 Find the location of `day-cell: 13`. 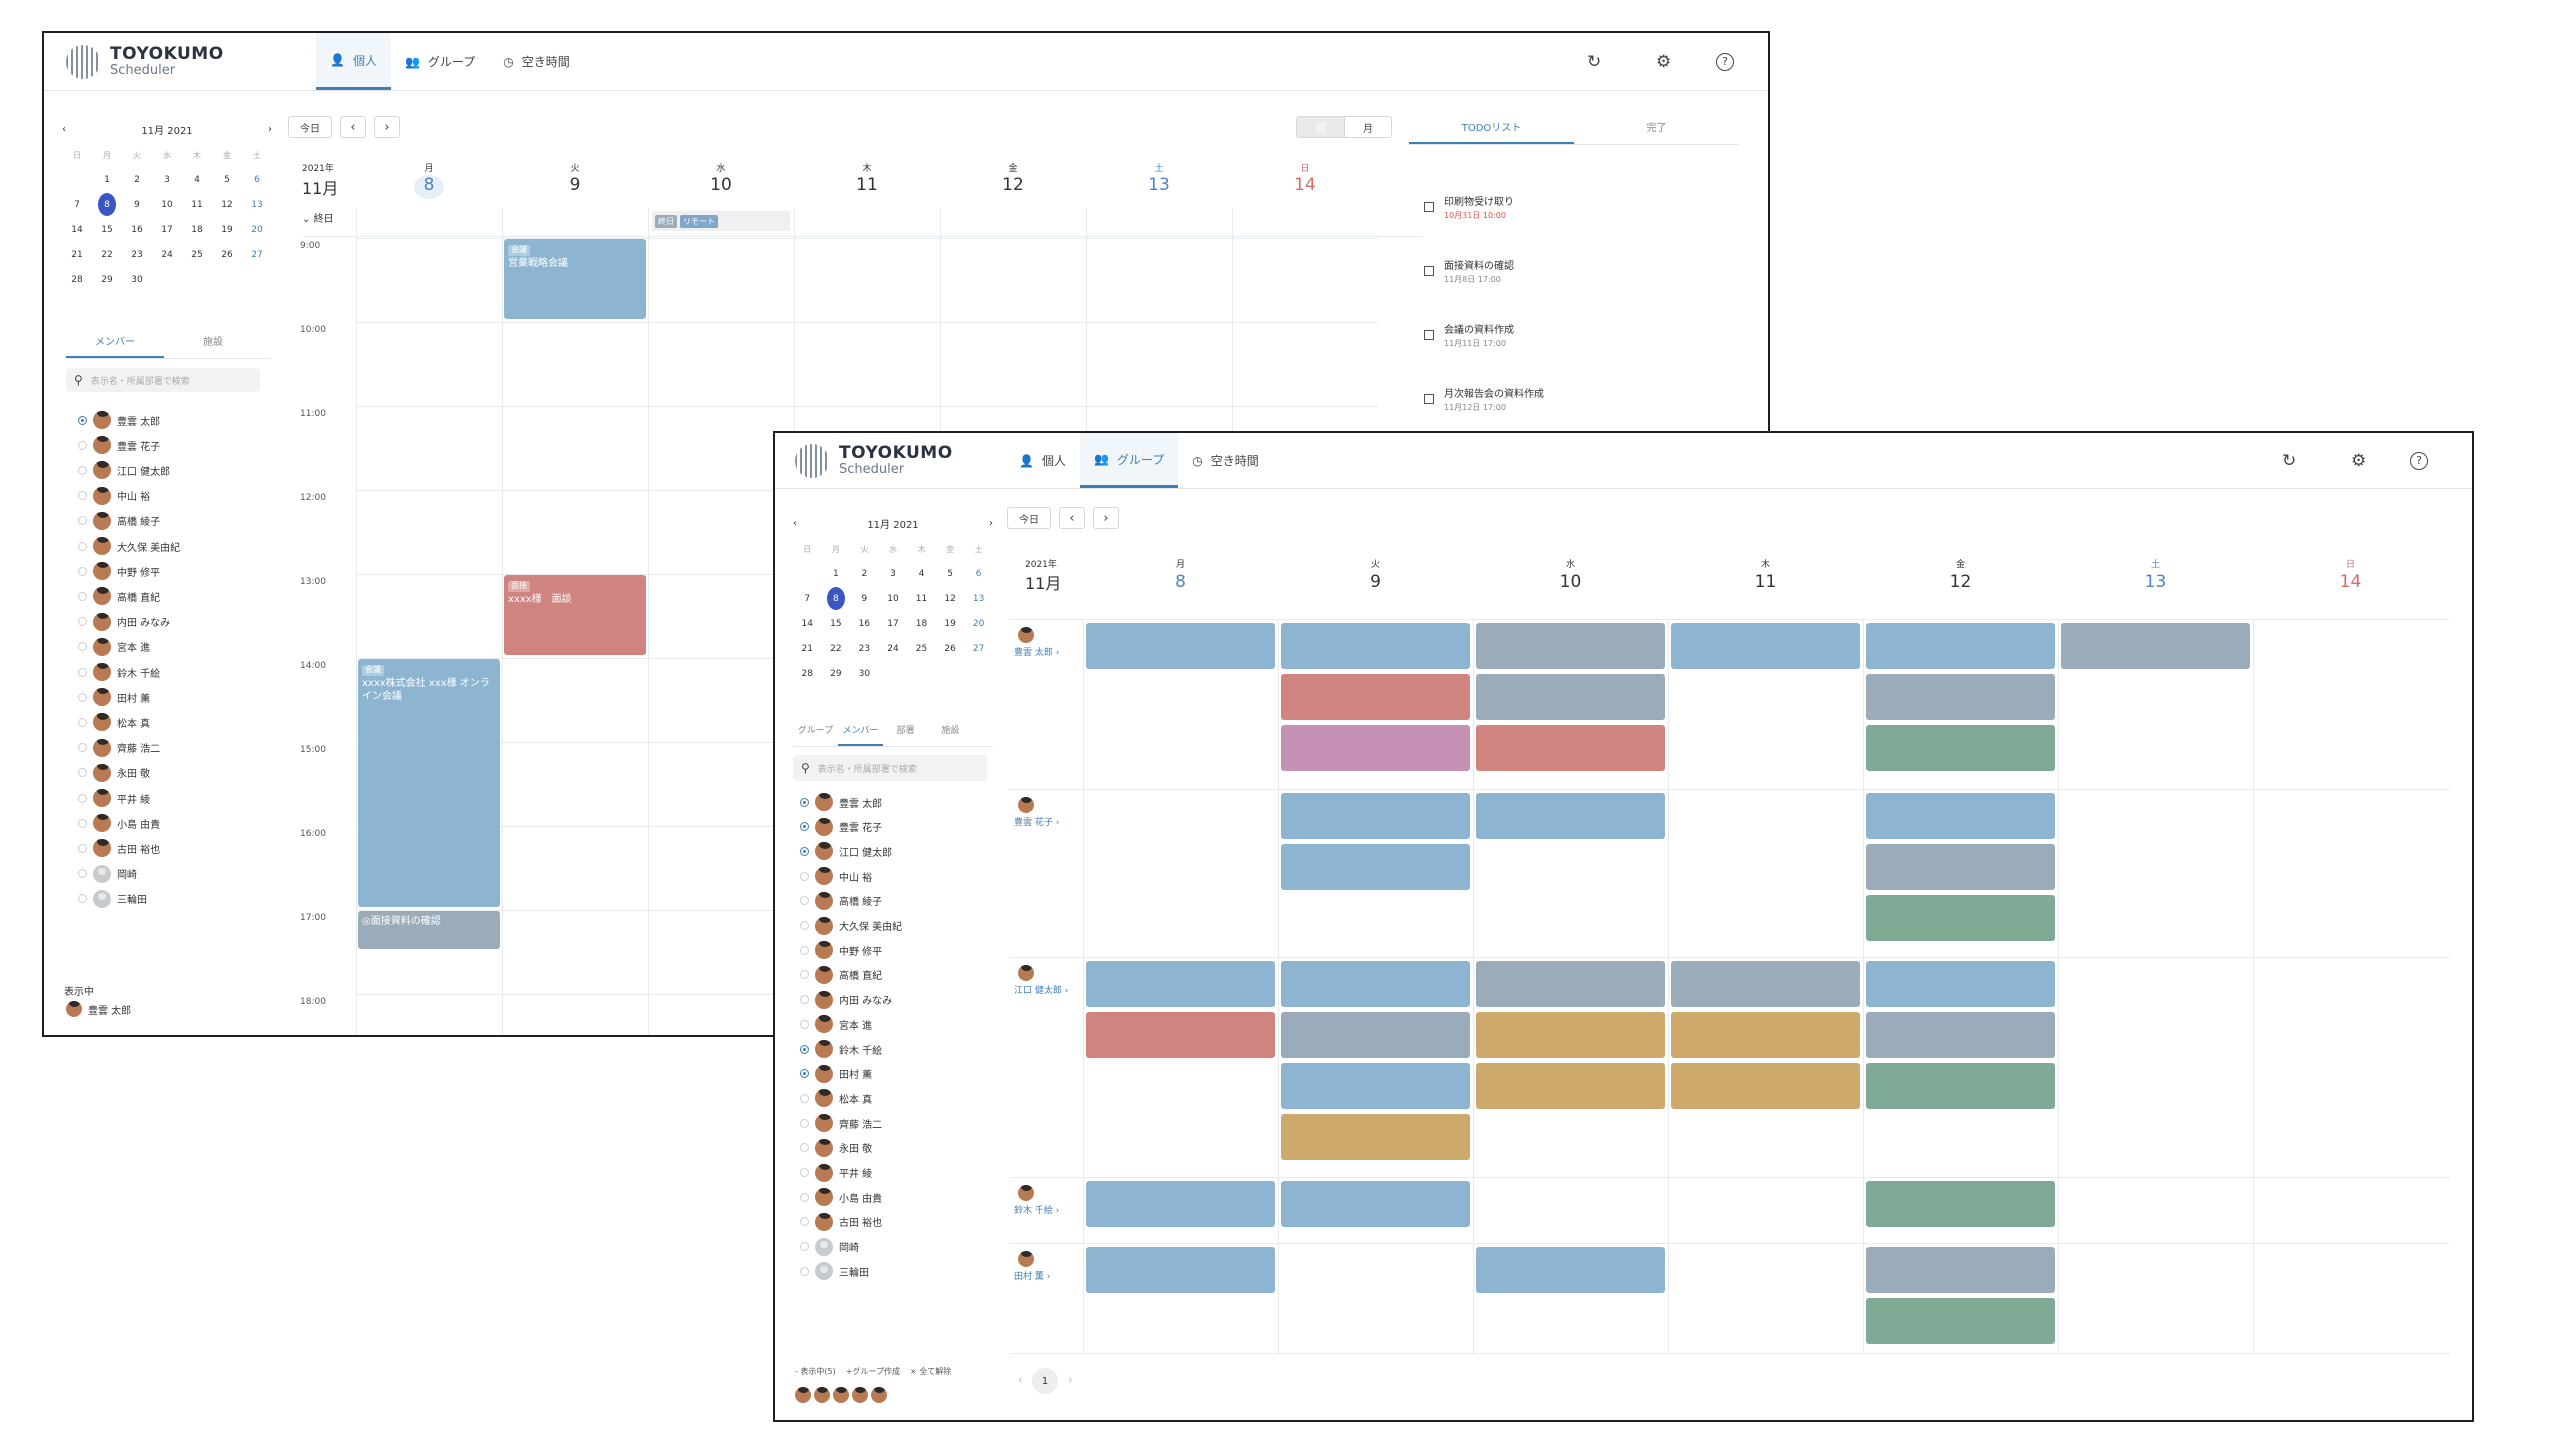

day-cell: 13 is located at coordinates (257, 204).